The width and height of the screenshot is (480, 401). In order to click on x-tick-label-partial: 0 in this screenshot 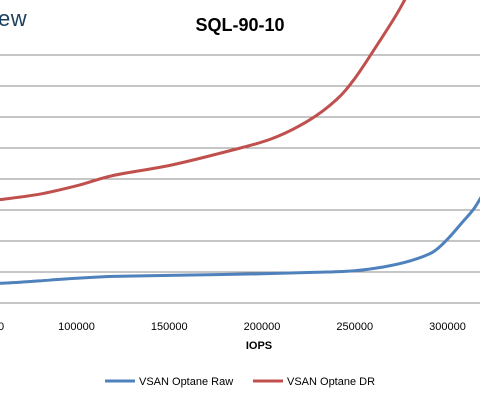, I will do `click(2, 327)`.